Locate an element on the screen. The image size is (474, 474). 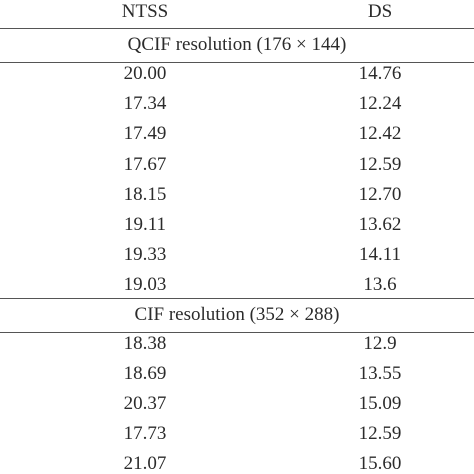
cell: 19.33 is located at coordinates (145, 255).